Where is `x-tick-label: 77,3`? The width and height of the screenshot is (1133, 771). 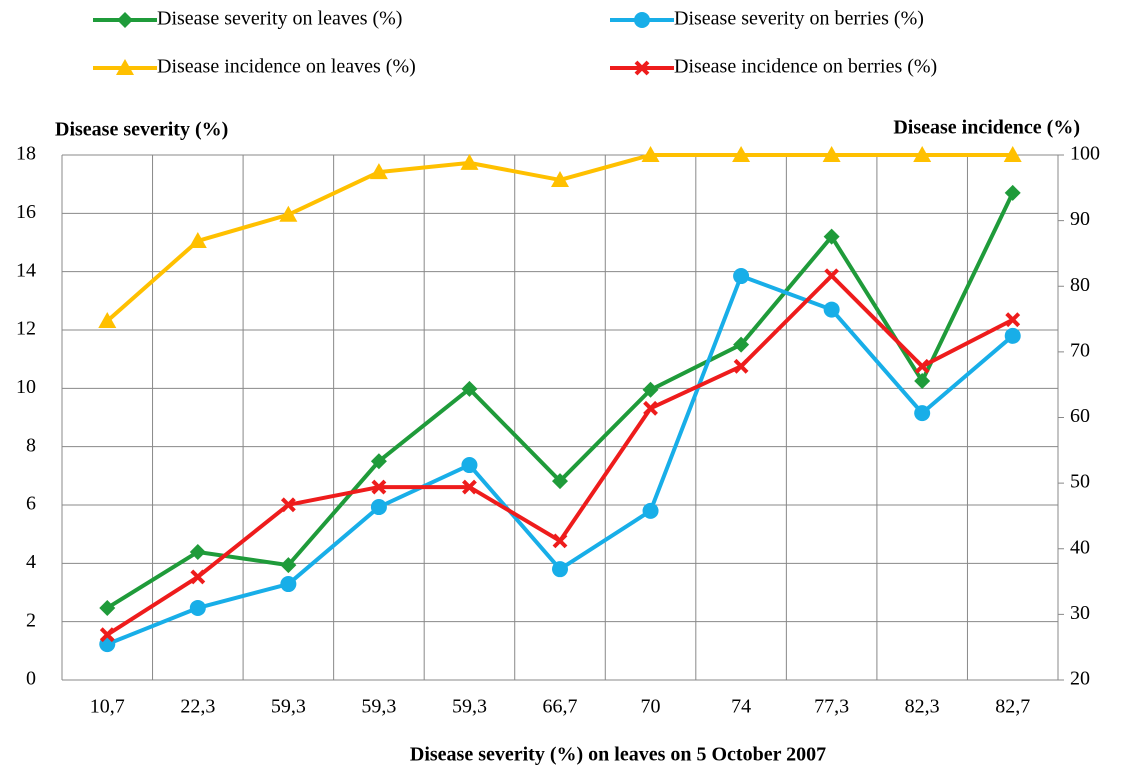 x-tick-label: 77,3 is located at coordinates (831, 707).